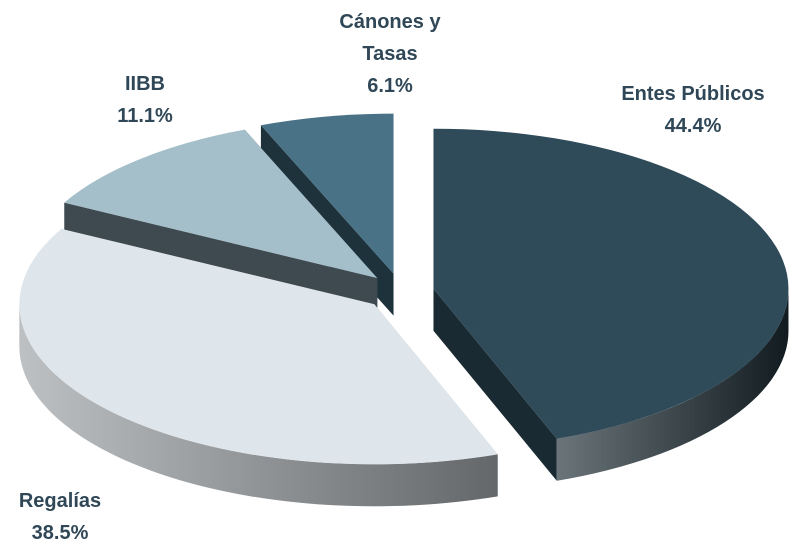  Describe the element at coordinates (693, 110) in the screenshot. I see `slice-label: Entes Públicos 44.4%` at that location.